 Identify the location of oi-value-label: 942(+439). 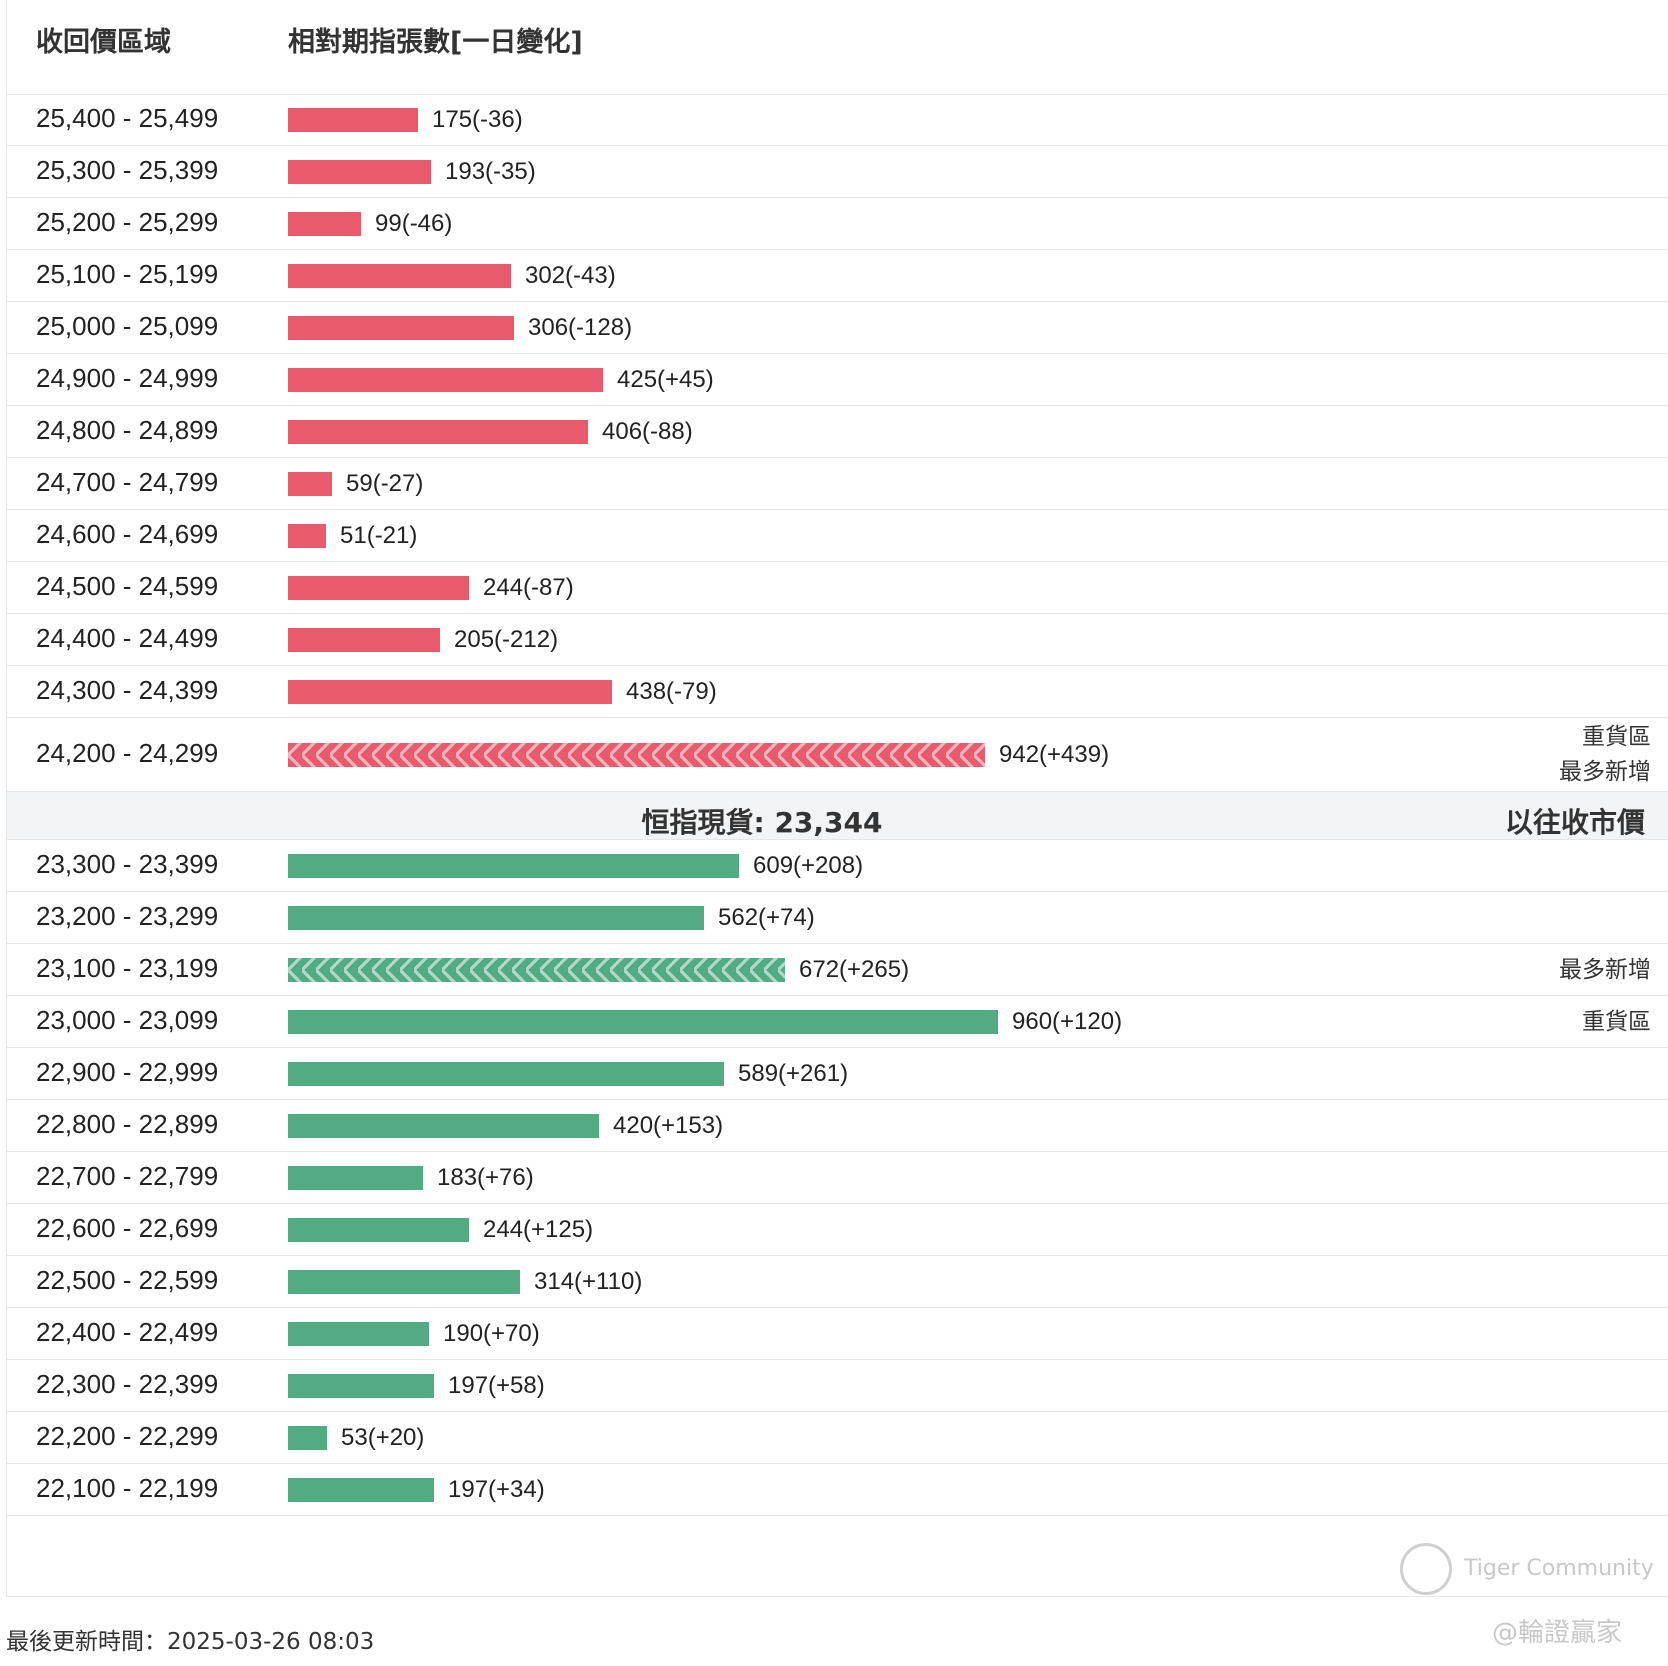
(1054, 754).